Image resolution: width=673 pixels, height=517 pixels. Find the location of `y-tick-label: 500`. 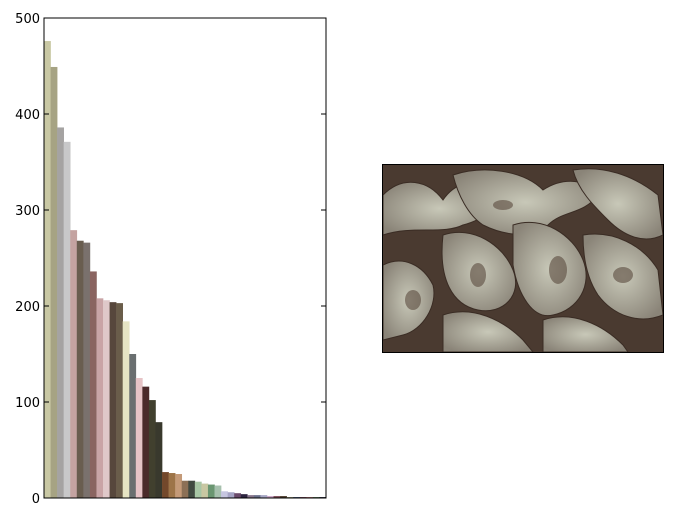

y-tick-label: 500 is located at coordinates (27, 19).